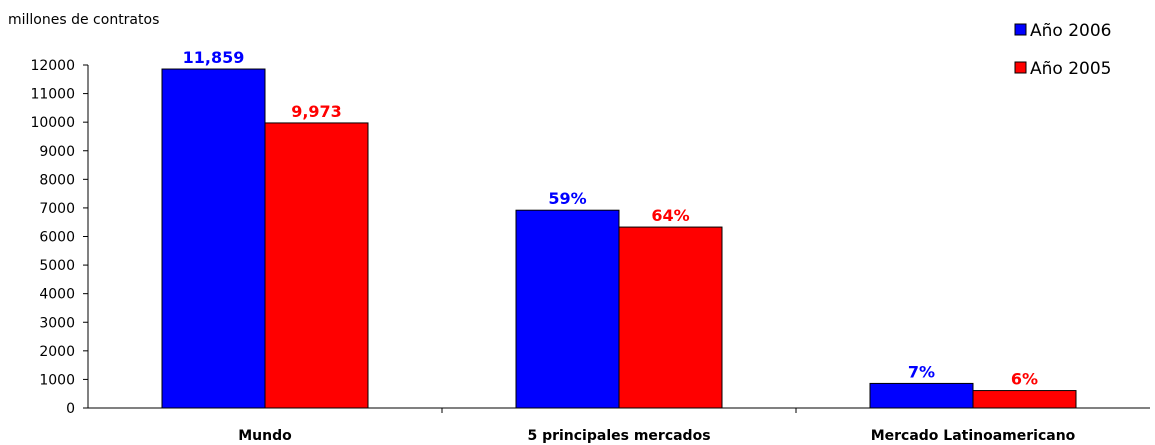 The image size is (1155, 445). I want to click on legend-entry: Año 2006, so click(1070, 31).